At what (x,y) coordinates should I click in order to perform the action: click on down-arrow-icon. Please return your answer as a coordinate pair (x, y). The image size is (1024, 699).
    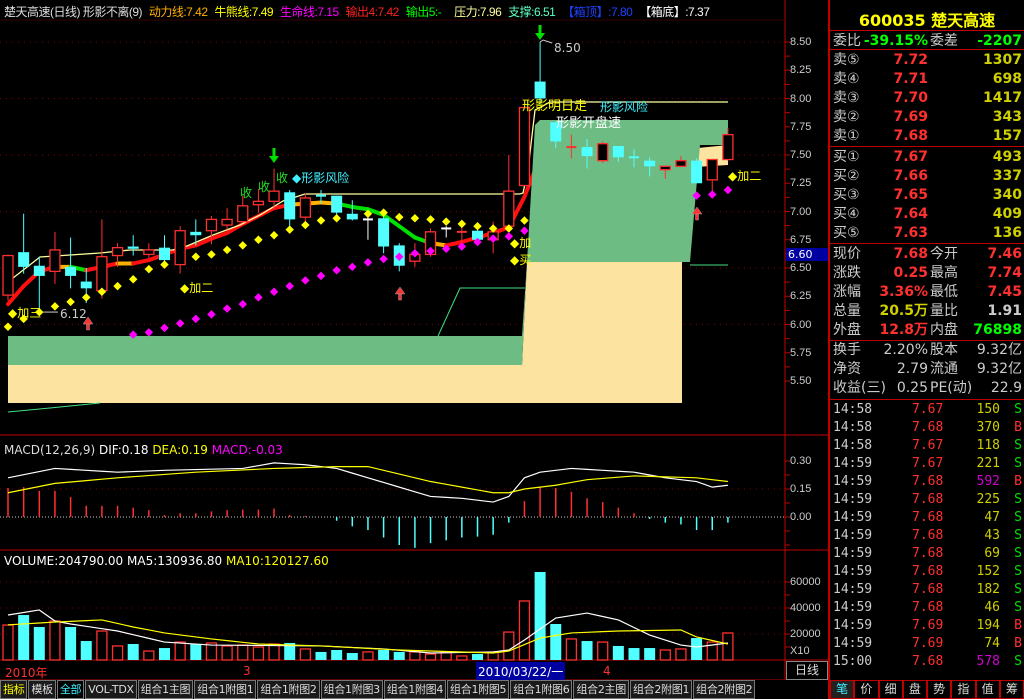
    Looking at the image, I should click on (540, 32).